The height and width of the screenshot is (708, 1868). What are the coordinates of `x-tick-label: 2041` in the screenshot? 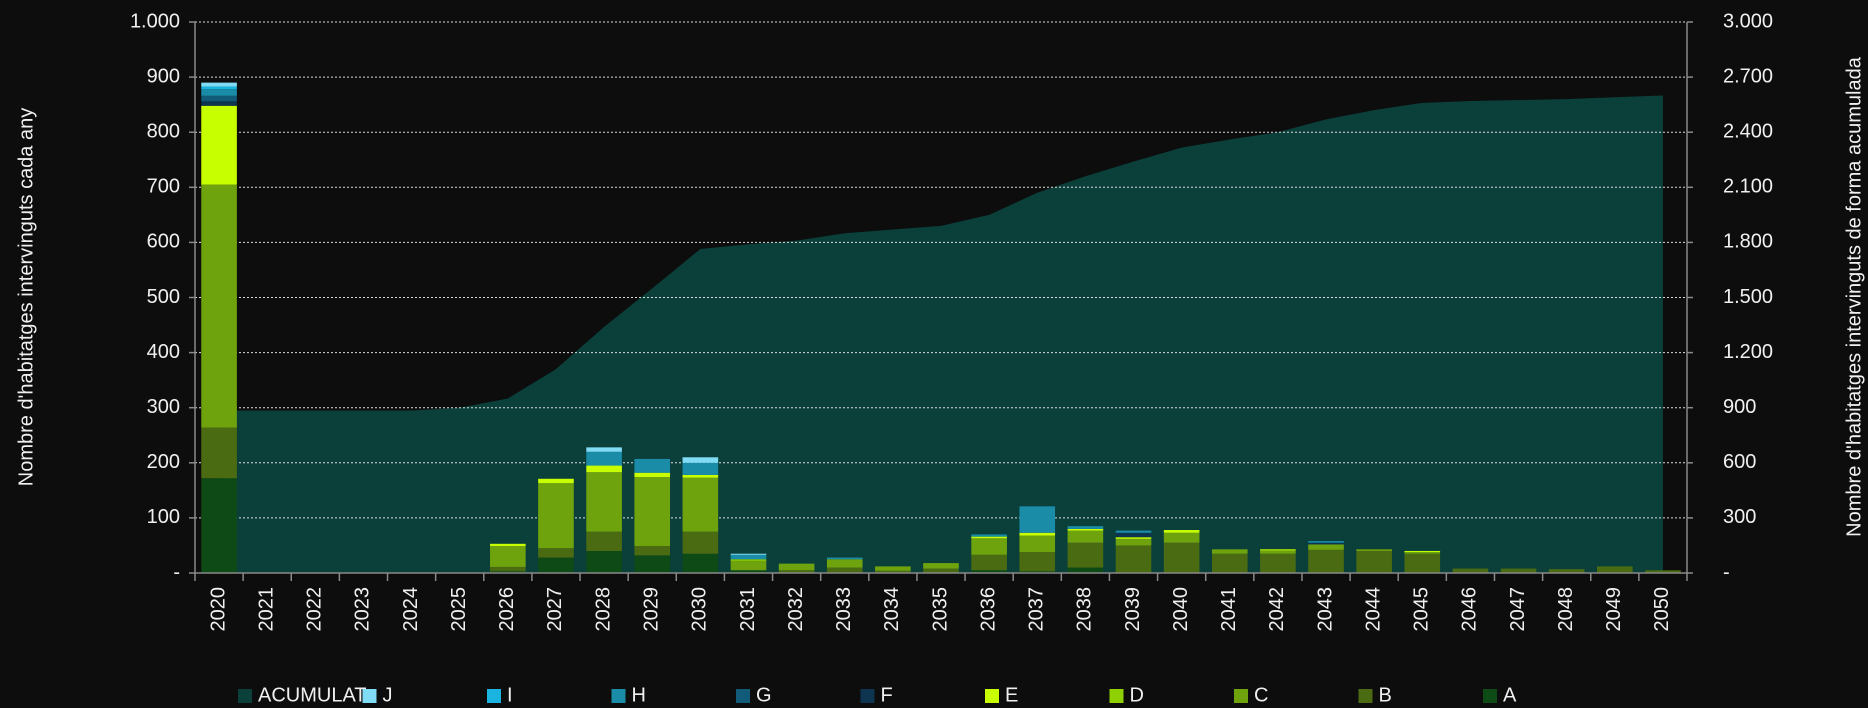 It's located at (1229, 609).